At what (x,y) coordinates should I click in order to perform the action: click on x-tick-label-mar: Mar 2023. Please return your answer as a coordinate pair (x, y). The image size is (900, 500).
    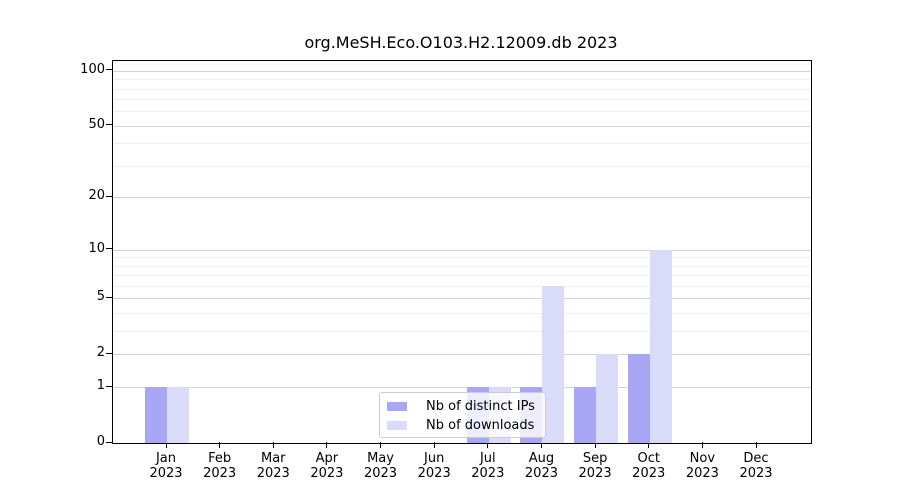
    Looking at the image, I should click on (273, 466).